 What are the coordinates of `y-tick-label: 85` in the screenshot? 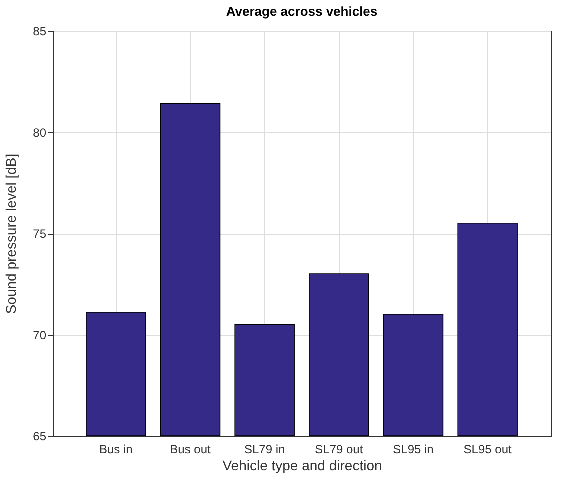 It's located at (40, 31).